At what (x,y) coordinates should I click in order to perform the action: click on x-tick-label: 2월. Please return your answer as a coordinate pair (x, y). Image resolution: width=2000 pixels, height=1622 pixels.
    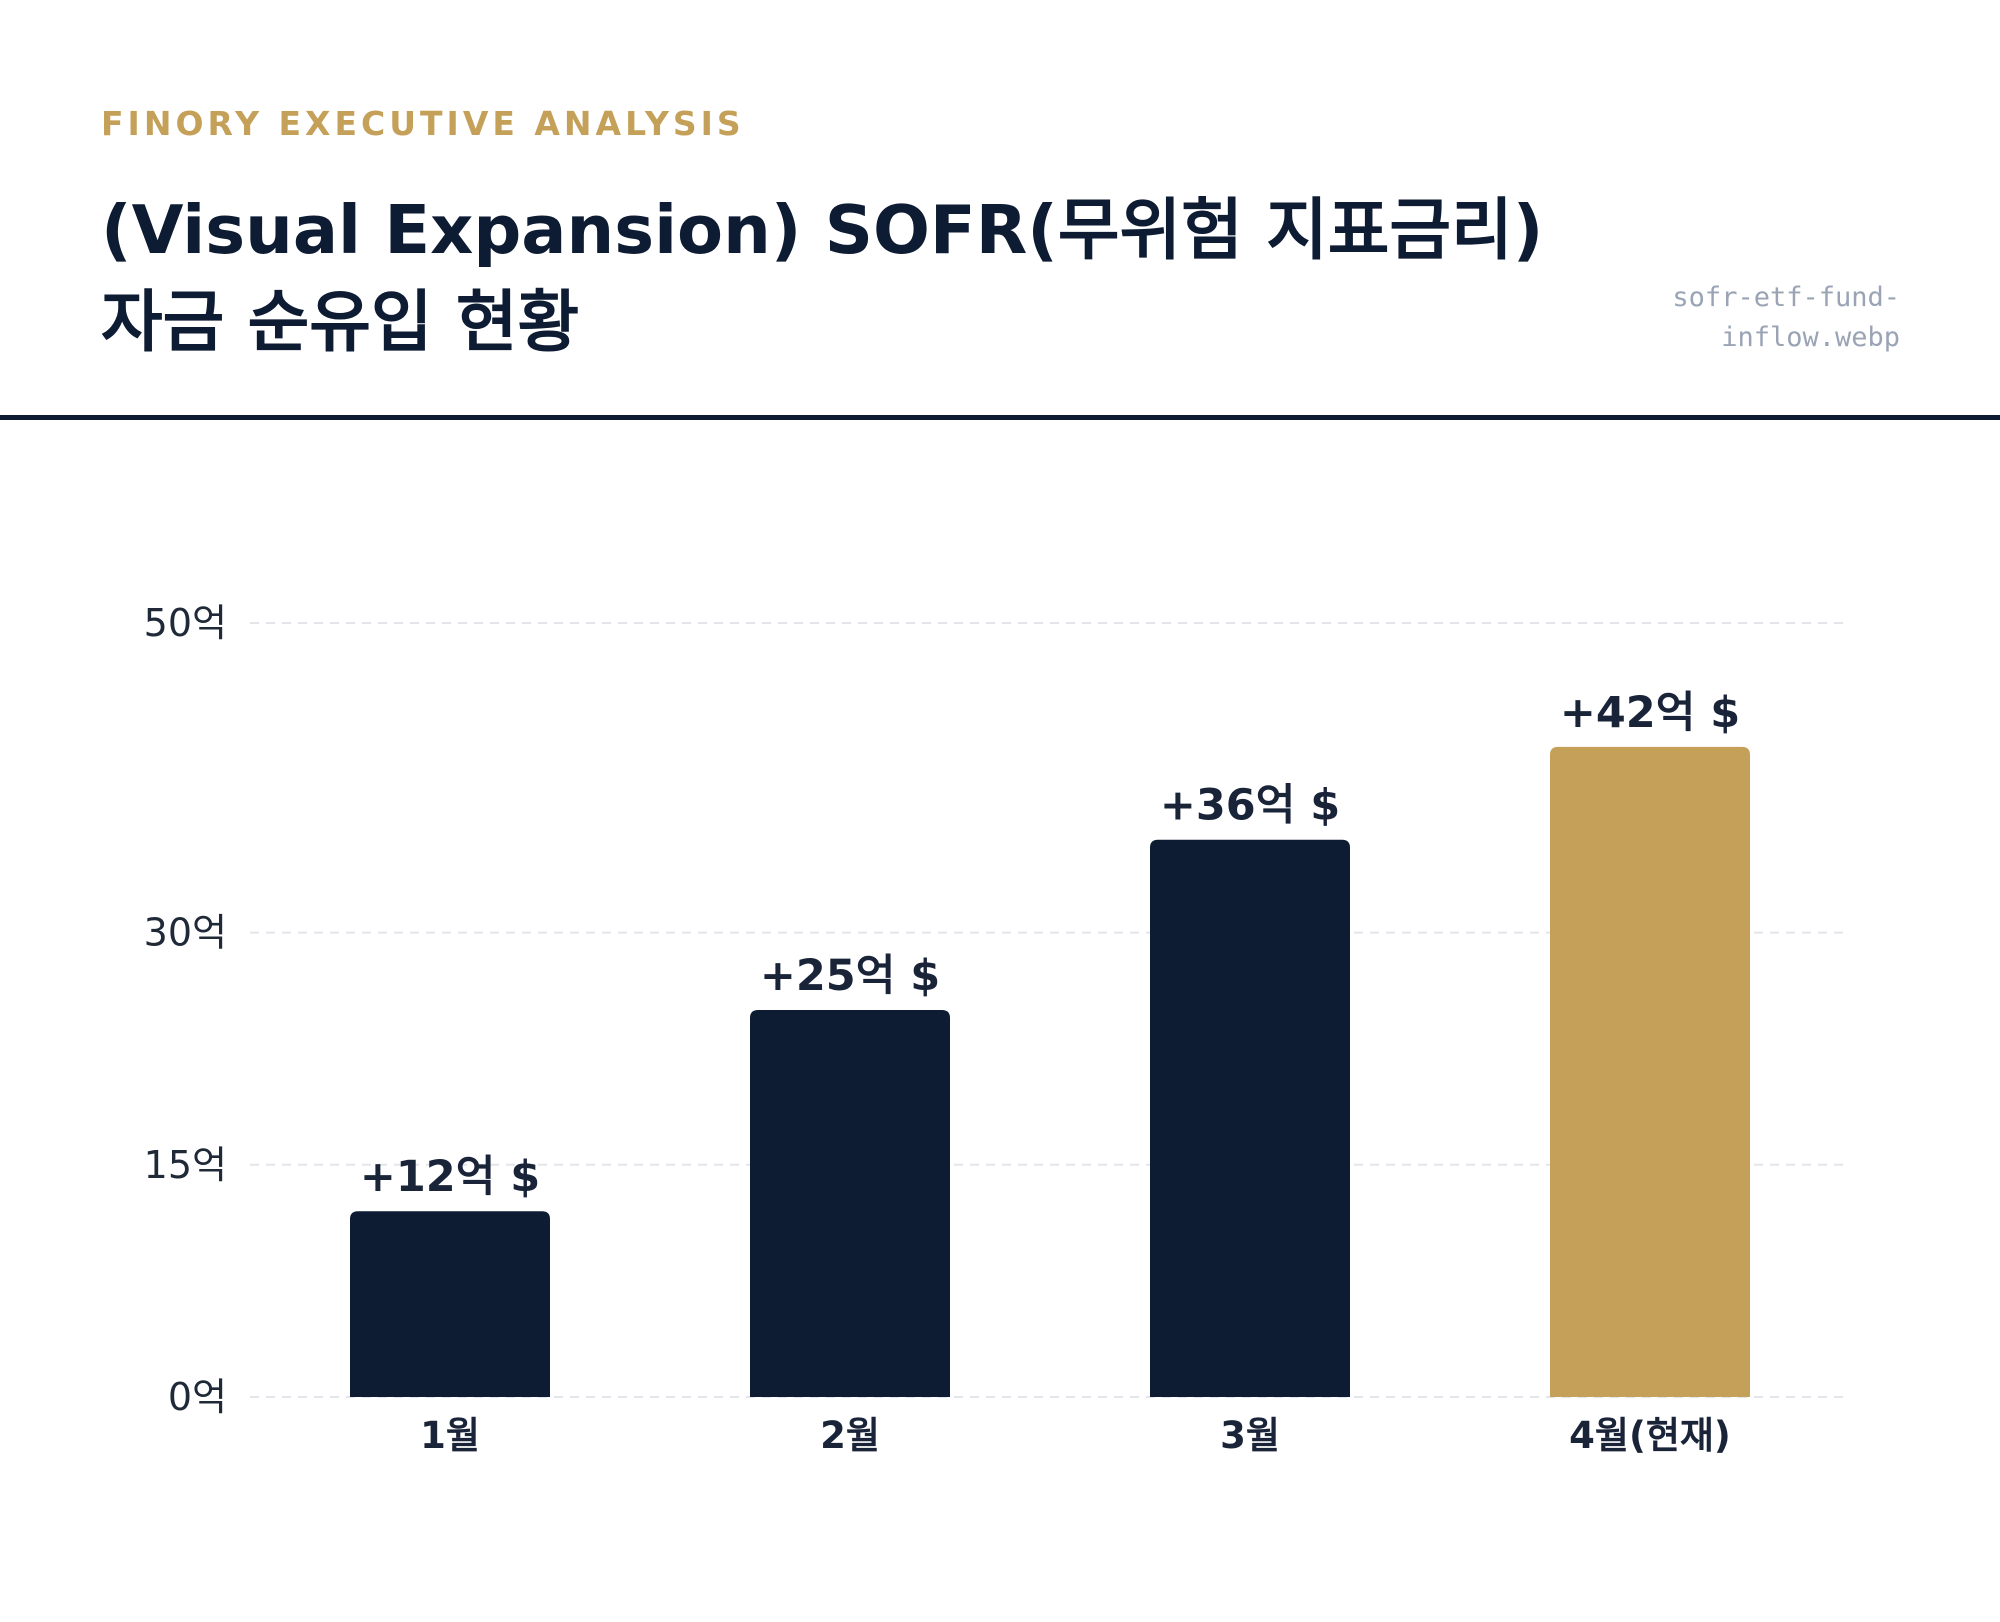
    Looking at the image, I should click on (850, 1435).